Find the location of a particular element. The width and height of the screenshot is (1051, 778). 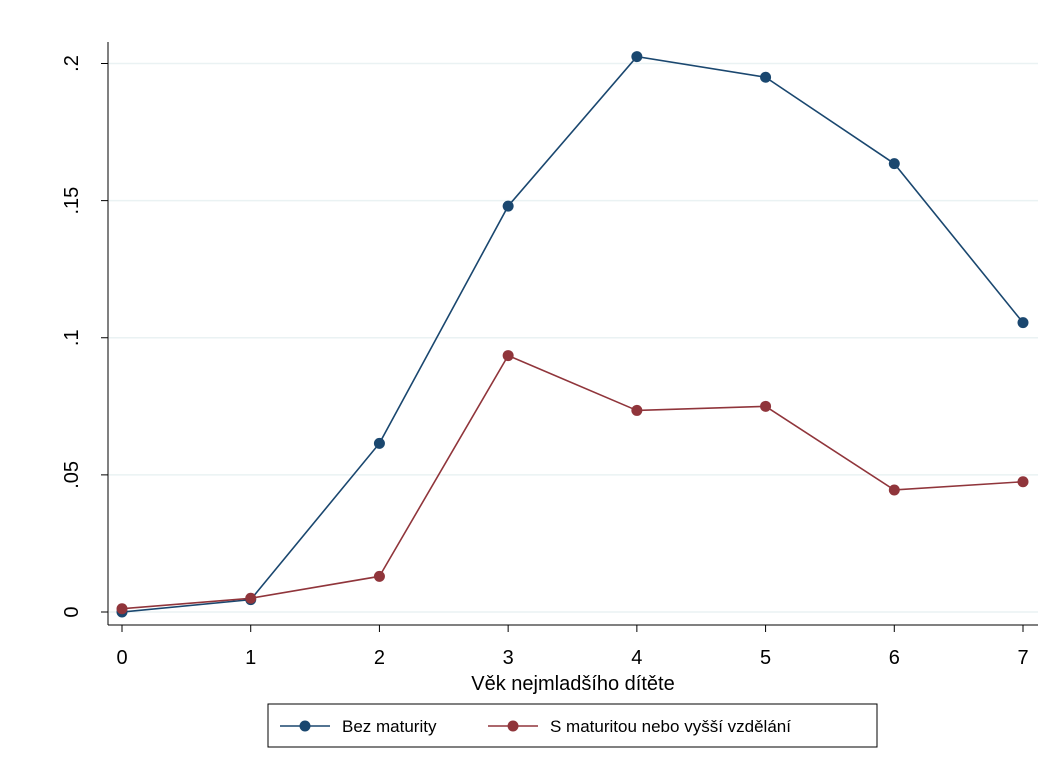

legend-label: S maturitou nebo vyšší vzdělání is located at coordinates (670, 726).